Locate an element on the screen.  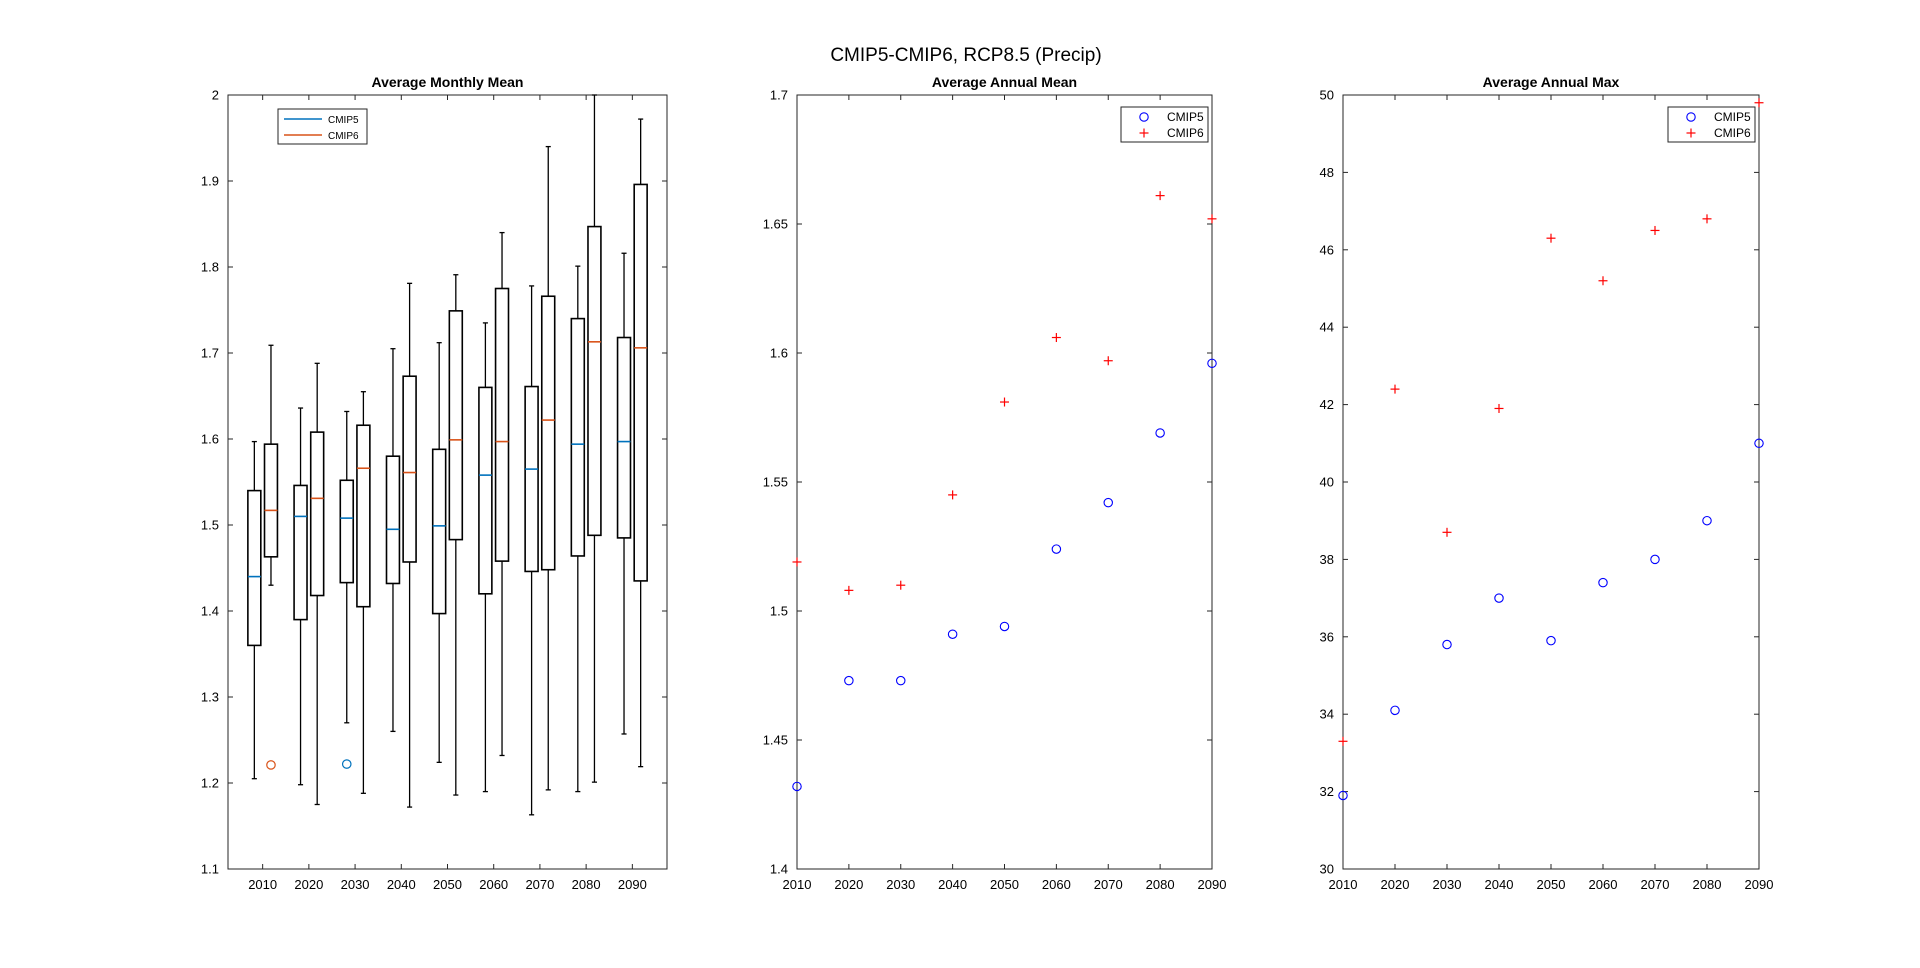
y-tick-label: 46 is located at coordinates (1327, 249).